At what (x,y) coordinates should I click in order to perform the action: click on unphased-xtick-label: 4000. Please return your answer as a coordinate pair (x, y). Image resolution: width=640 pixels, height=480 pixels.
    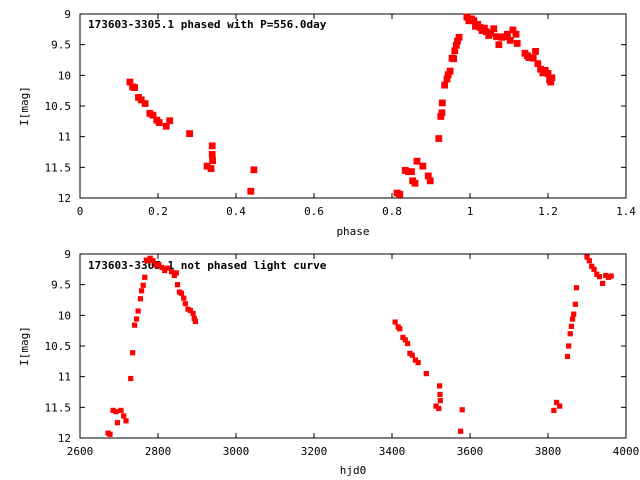
    Looking at the image, I should click on (626, 451).